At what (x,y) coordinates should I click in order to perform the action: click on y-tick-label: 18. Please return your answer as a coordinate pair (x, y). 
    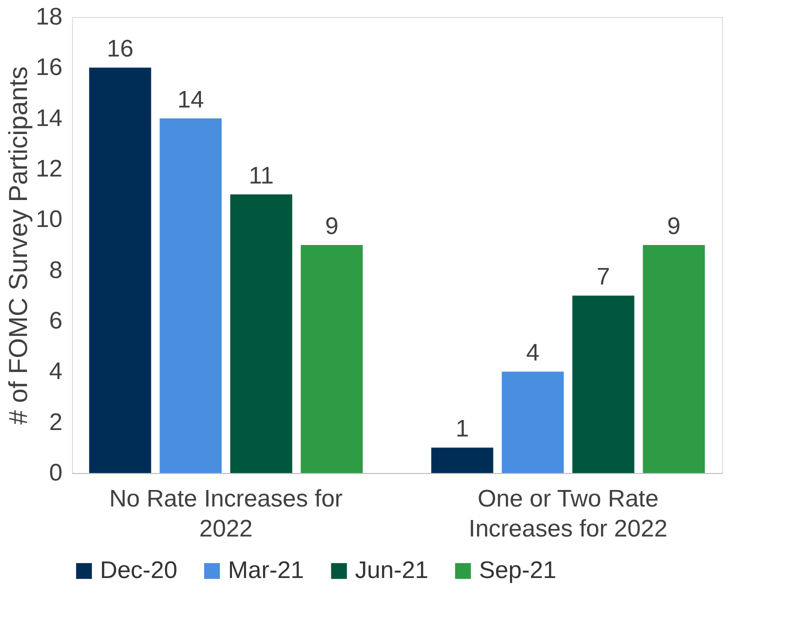
    Looking at the image, I should click on (49, 17).